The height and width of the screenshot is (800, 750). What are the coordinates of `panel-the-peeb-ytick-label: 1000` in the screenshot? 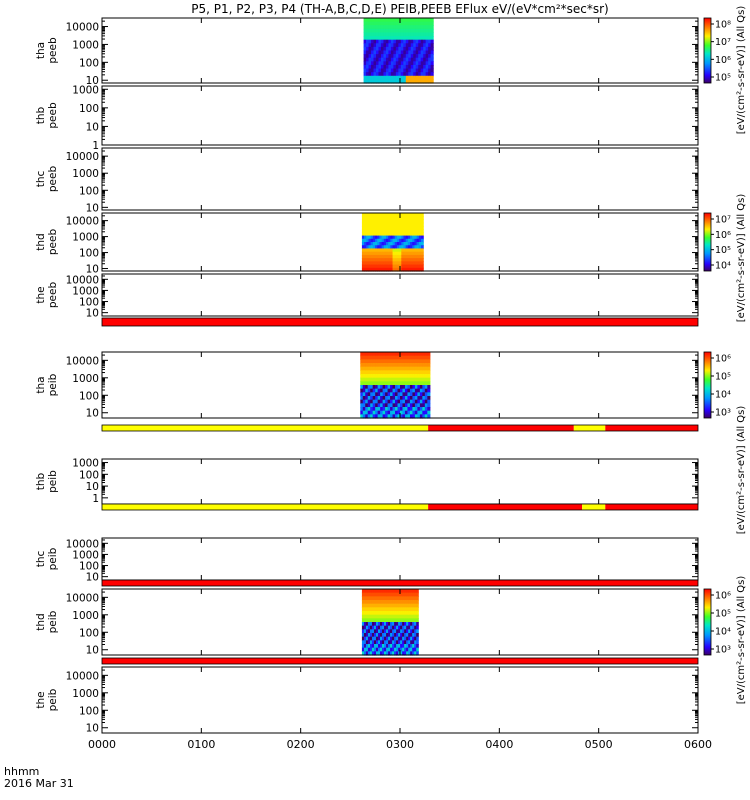 It's located at (85, 291).